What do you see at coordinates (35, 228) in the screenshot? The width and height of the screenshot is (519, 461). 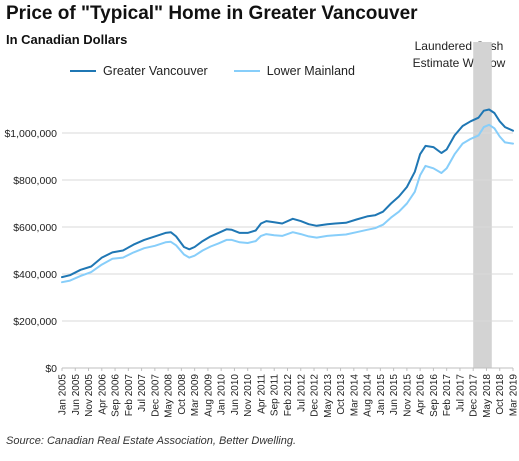 I see `y-tick-label: $600,000` at bounding box center [35, 228].